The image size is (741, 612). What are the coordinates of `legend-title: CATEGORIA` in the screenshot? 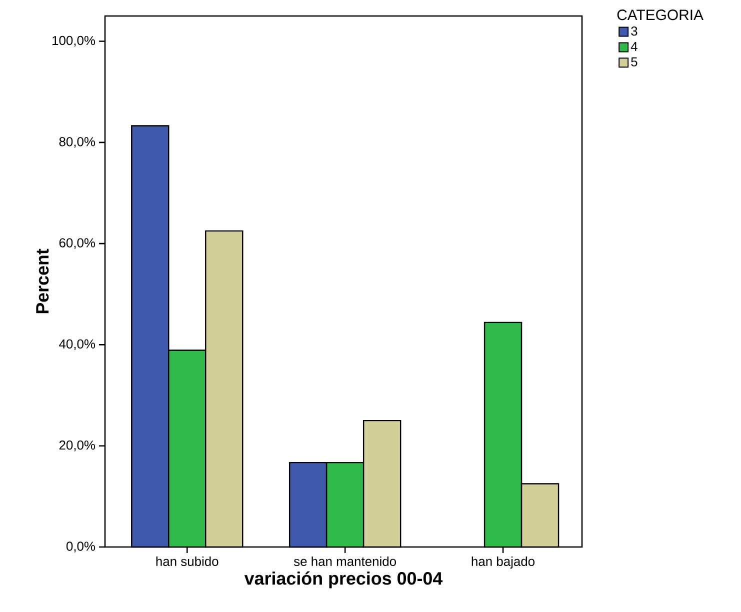 It's located at (660, 15).